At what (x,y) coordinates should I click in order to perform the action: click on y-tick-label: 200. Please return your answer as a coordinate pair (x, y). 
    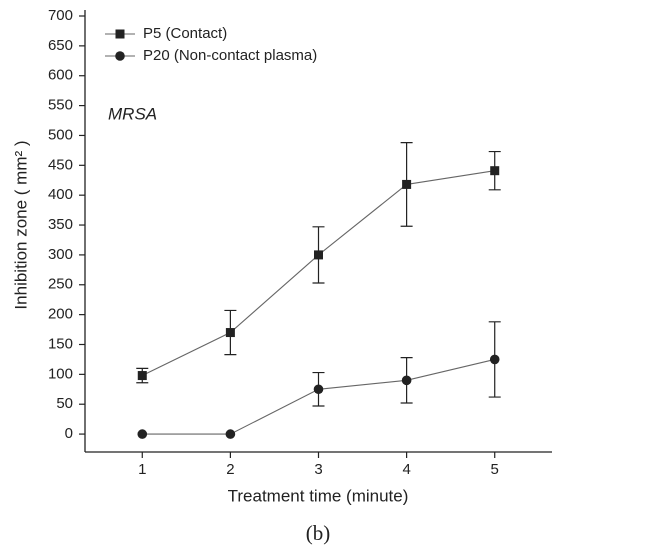
    Looking at the image, I should click on (60, 314).